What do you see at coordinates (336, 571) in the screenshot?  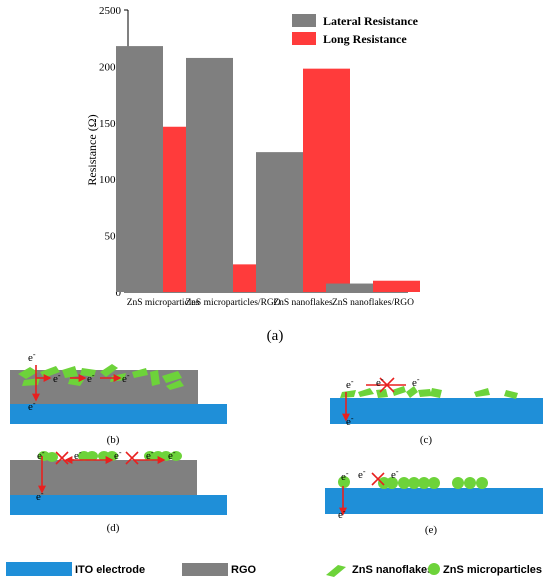 I see `legend-nanoflake-icon` at bounding box center [336, 571].